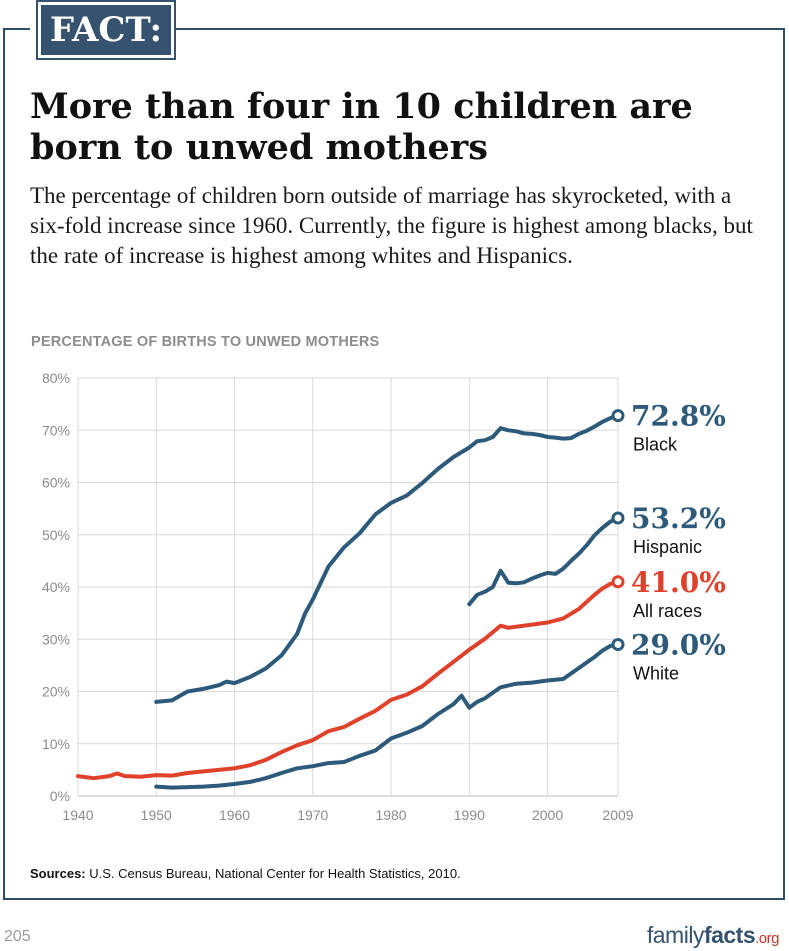  Describe the element at coordinates (77, 815) in the screenshot. I see `x-tick-label: 1940` at that location.